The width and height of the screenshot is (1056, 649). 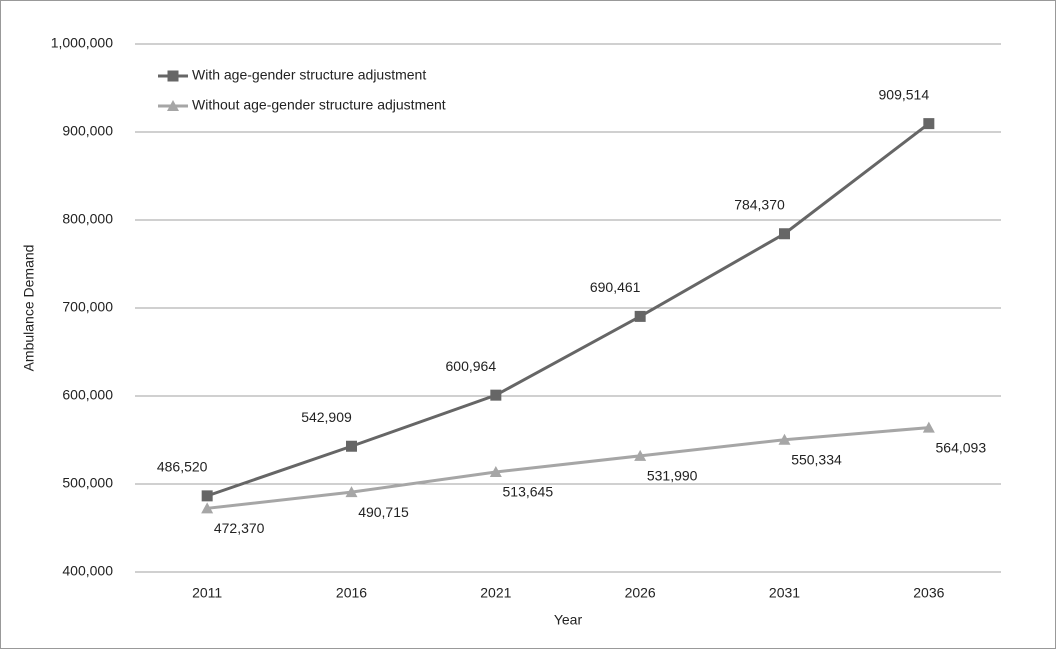 What do you see at coordinates (87, 131) in the screenshot?
I see `y-tick-label: 900,000` at bounding box center [87, 131].